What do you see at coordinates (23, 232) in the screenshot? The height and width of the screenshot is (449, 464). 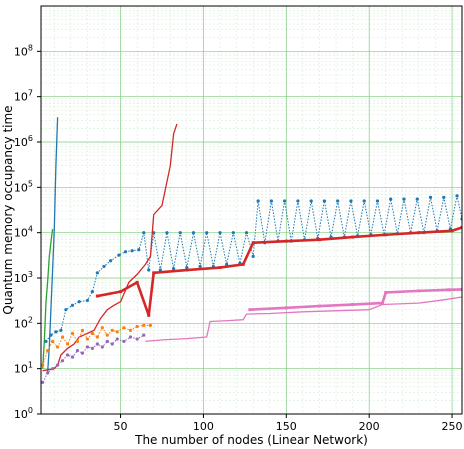 I see `y-tick-label: 10⁴` at bounding box center [23, 232].